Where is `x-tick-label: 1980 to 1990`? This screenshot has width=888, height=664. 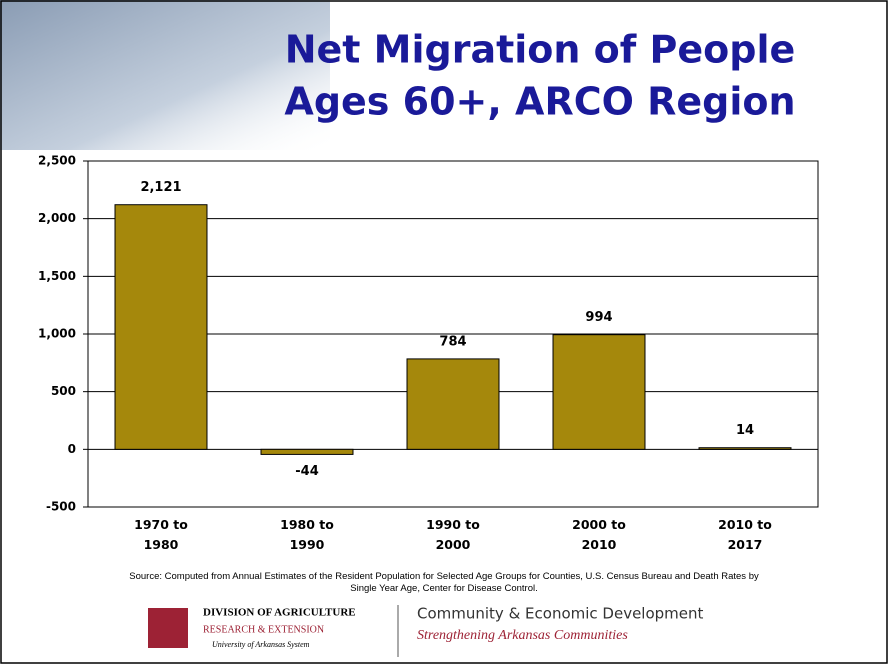
x-tick-label: 1980 to 1990 is located at coordinates (307, 534).